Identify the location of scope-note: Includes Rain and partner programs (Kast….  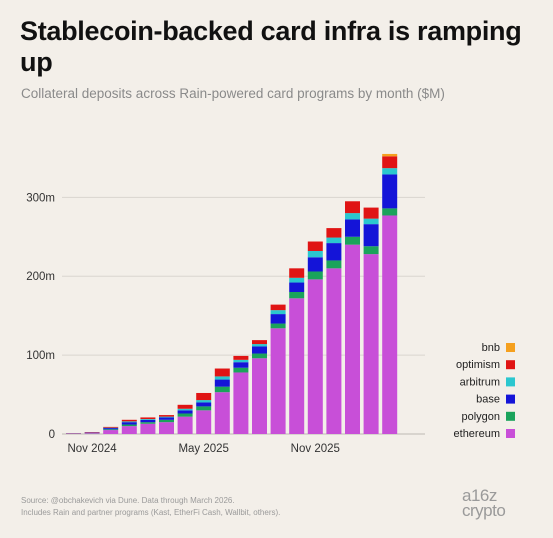
(151, 512).